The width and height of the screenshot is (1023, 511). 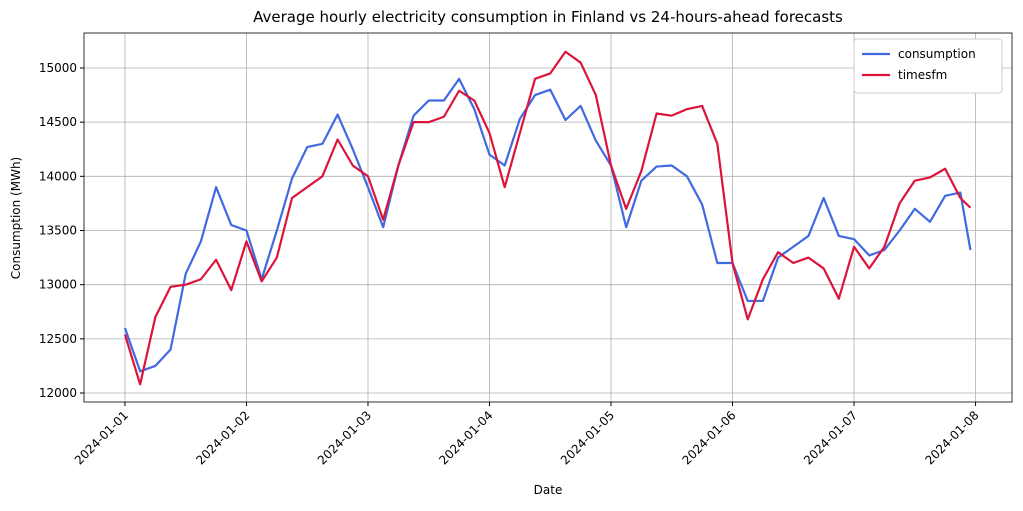 I want to click on y-tick-label: 14500, so click(x=58, y=122).